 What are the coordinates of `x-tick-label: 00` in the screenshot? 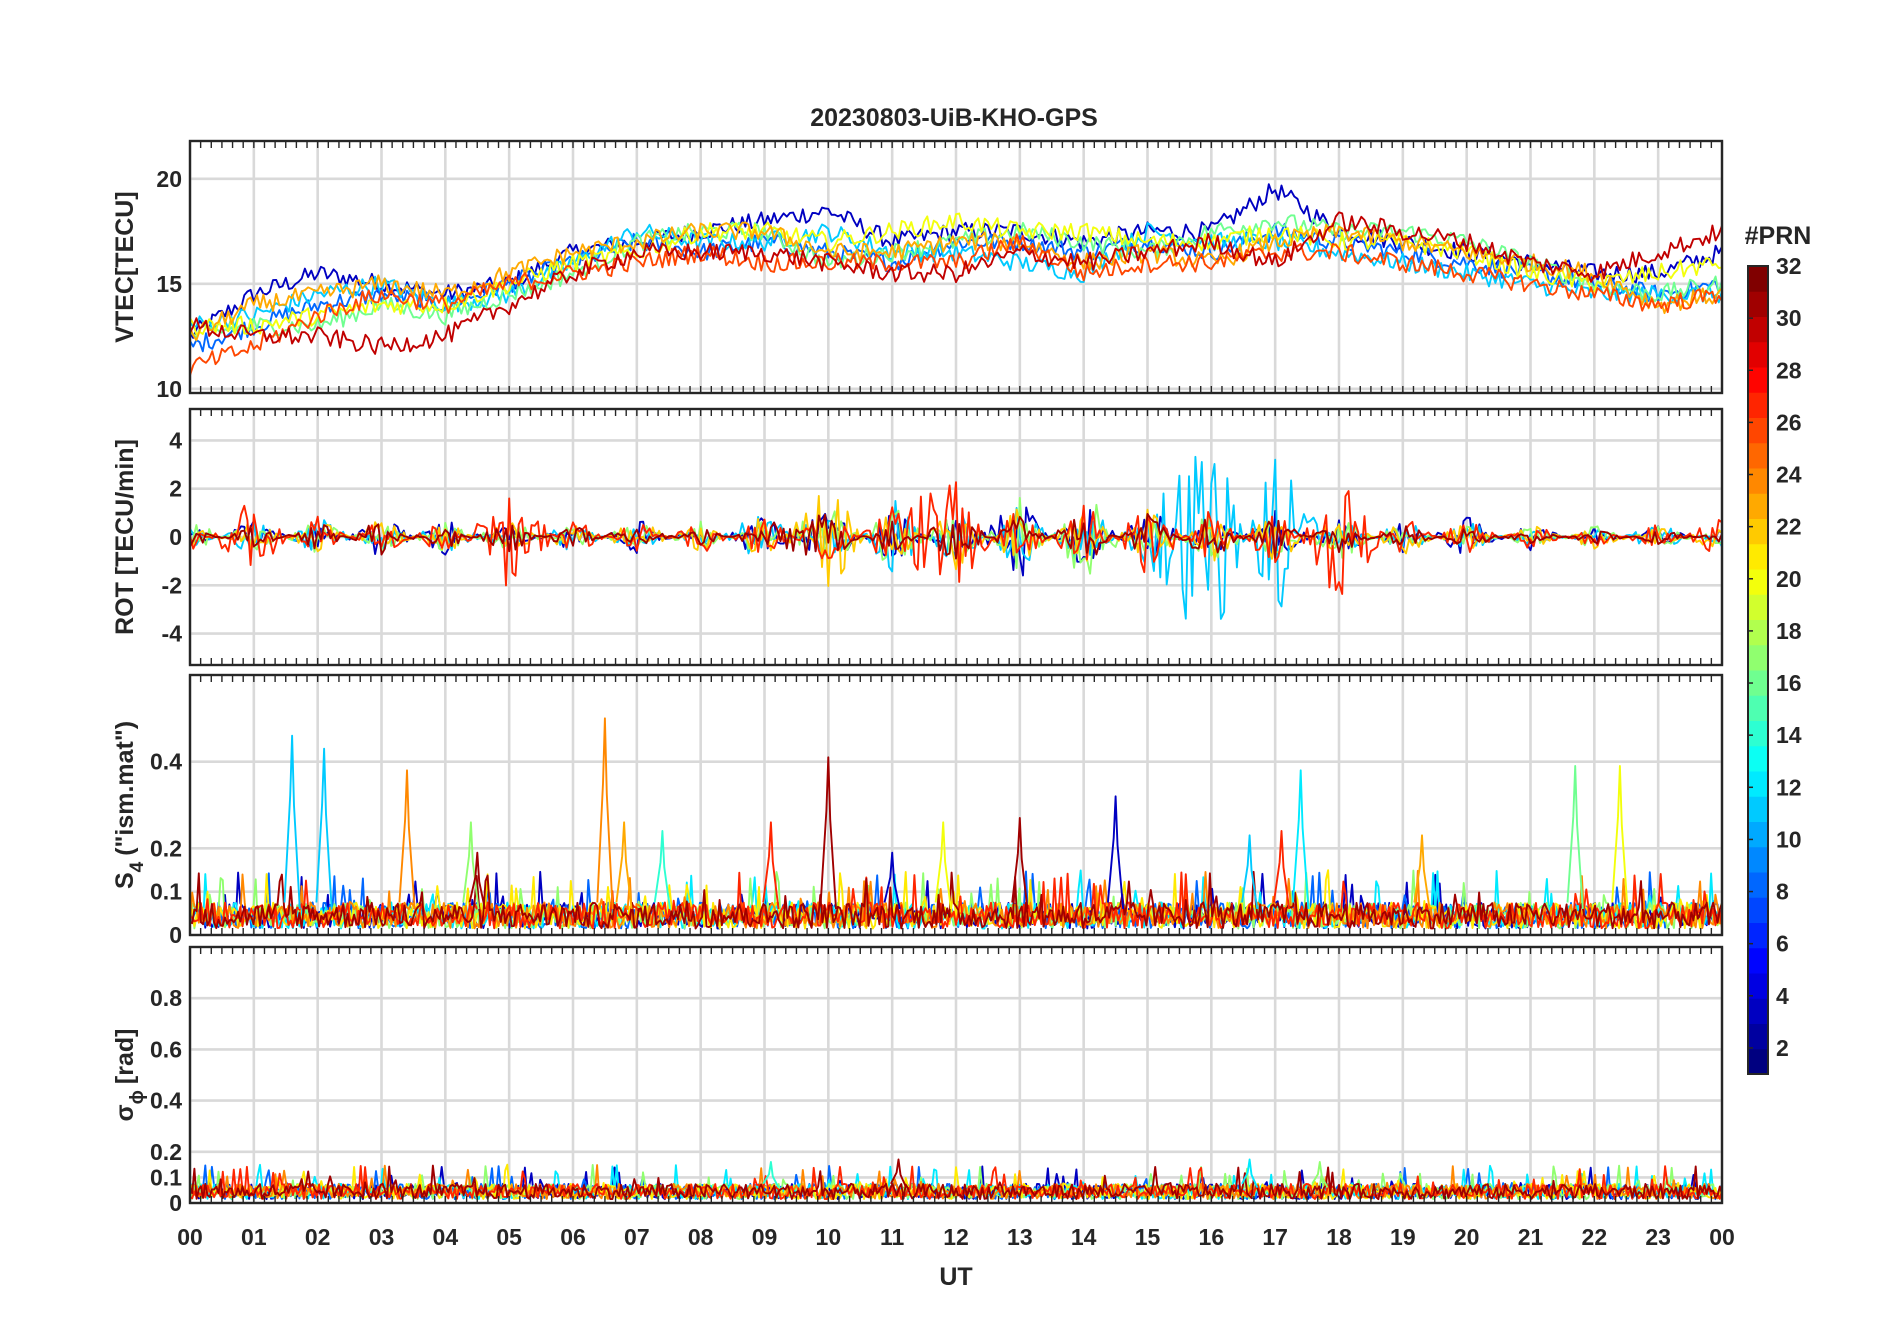 It's located at (190, 1237).